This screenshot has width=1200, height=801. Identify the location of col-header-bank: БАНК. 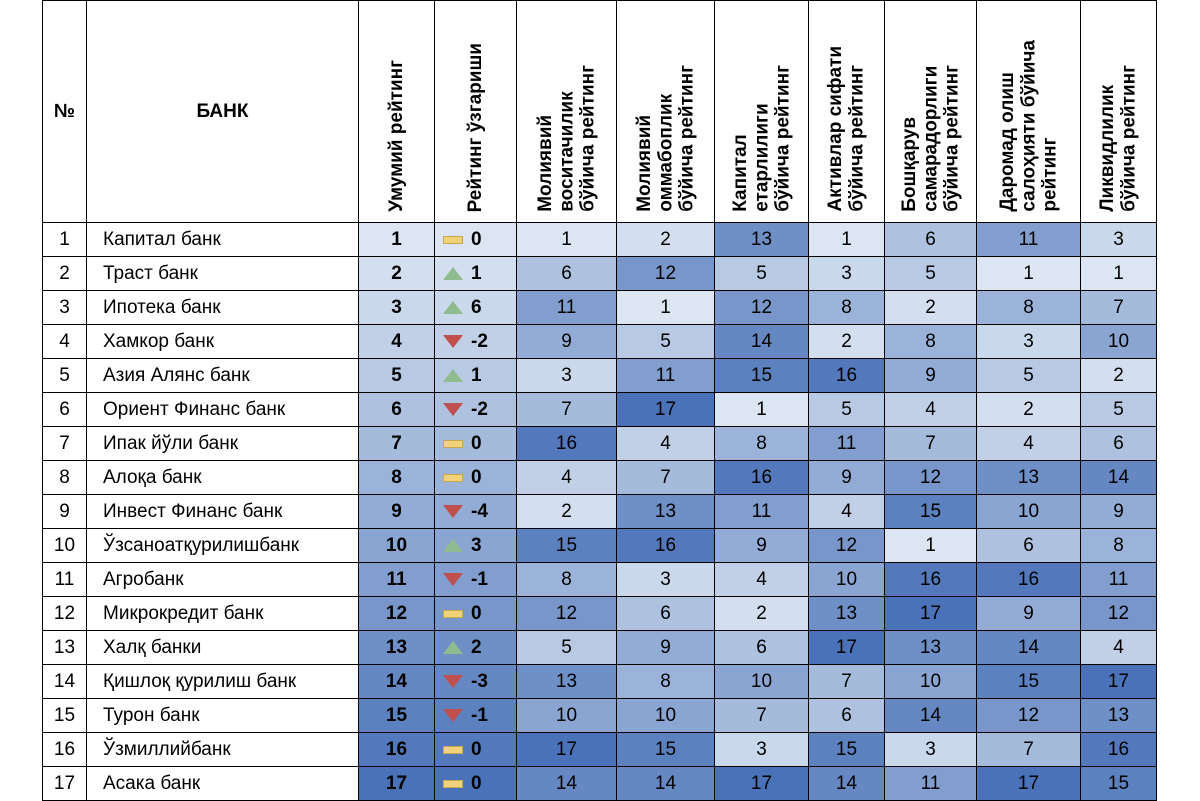
(222, 111).